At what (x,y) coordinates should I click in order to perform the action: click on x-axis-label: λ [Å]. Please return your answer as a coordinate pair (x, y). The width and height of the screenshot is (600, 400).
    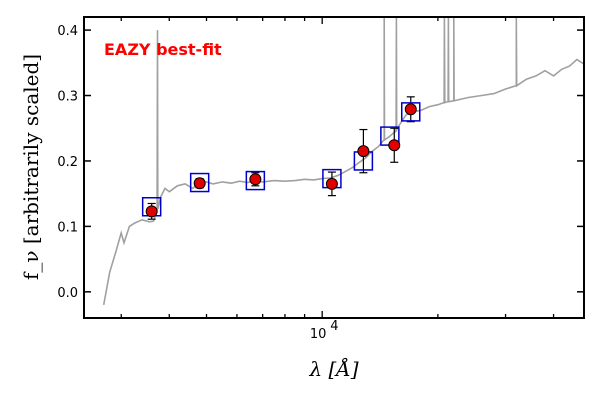
    Looking at the image, I should click on (333, 368).